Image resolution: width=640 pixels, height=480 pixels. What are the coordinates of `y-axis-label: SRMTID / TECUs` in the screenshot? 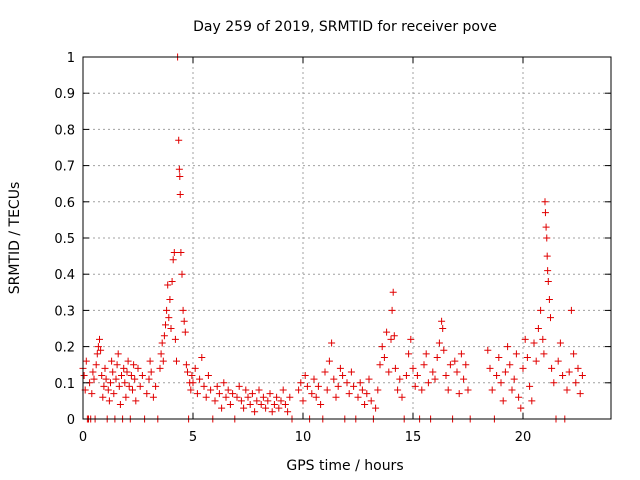 It's located at (15, 238).